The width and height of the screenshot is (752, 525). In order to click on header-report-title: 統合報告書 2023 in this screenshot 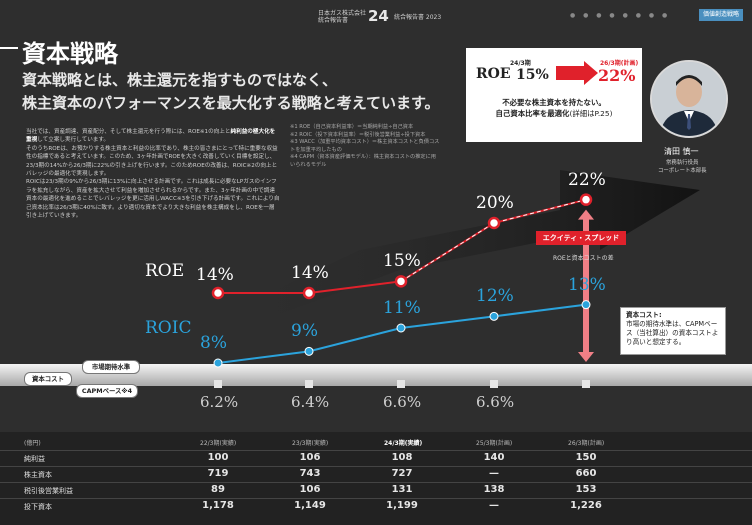, I will do `click(418, 17)`.